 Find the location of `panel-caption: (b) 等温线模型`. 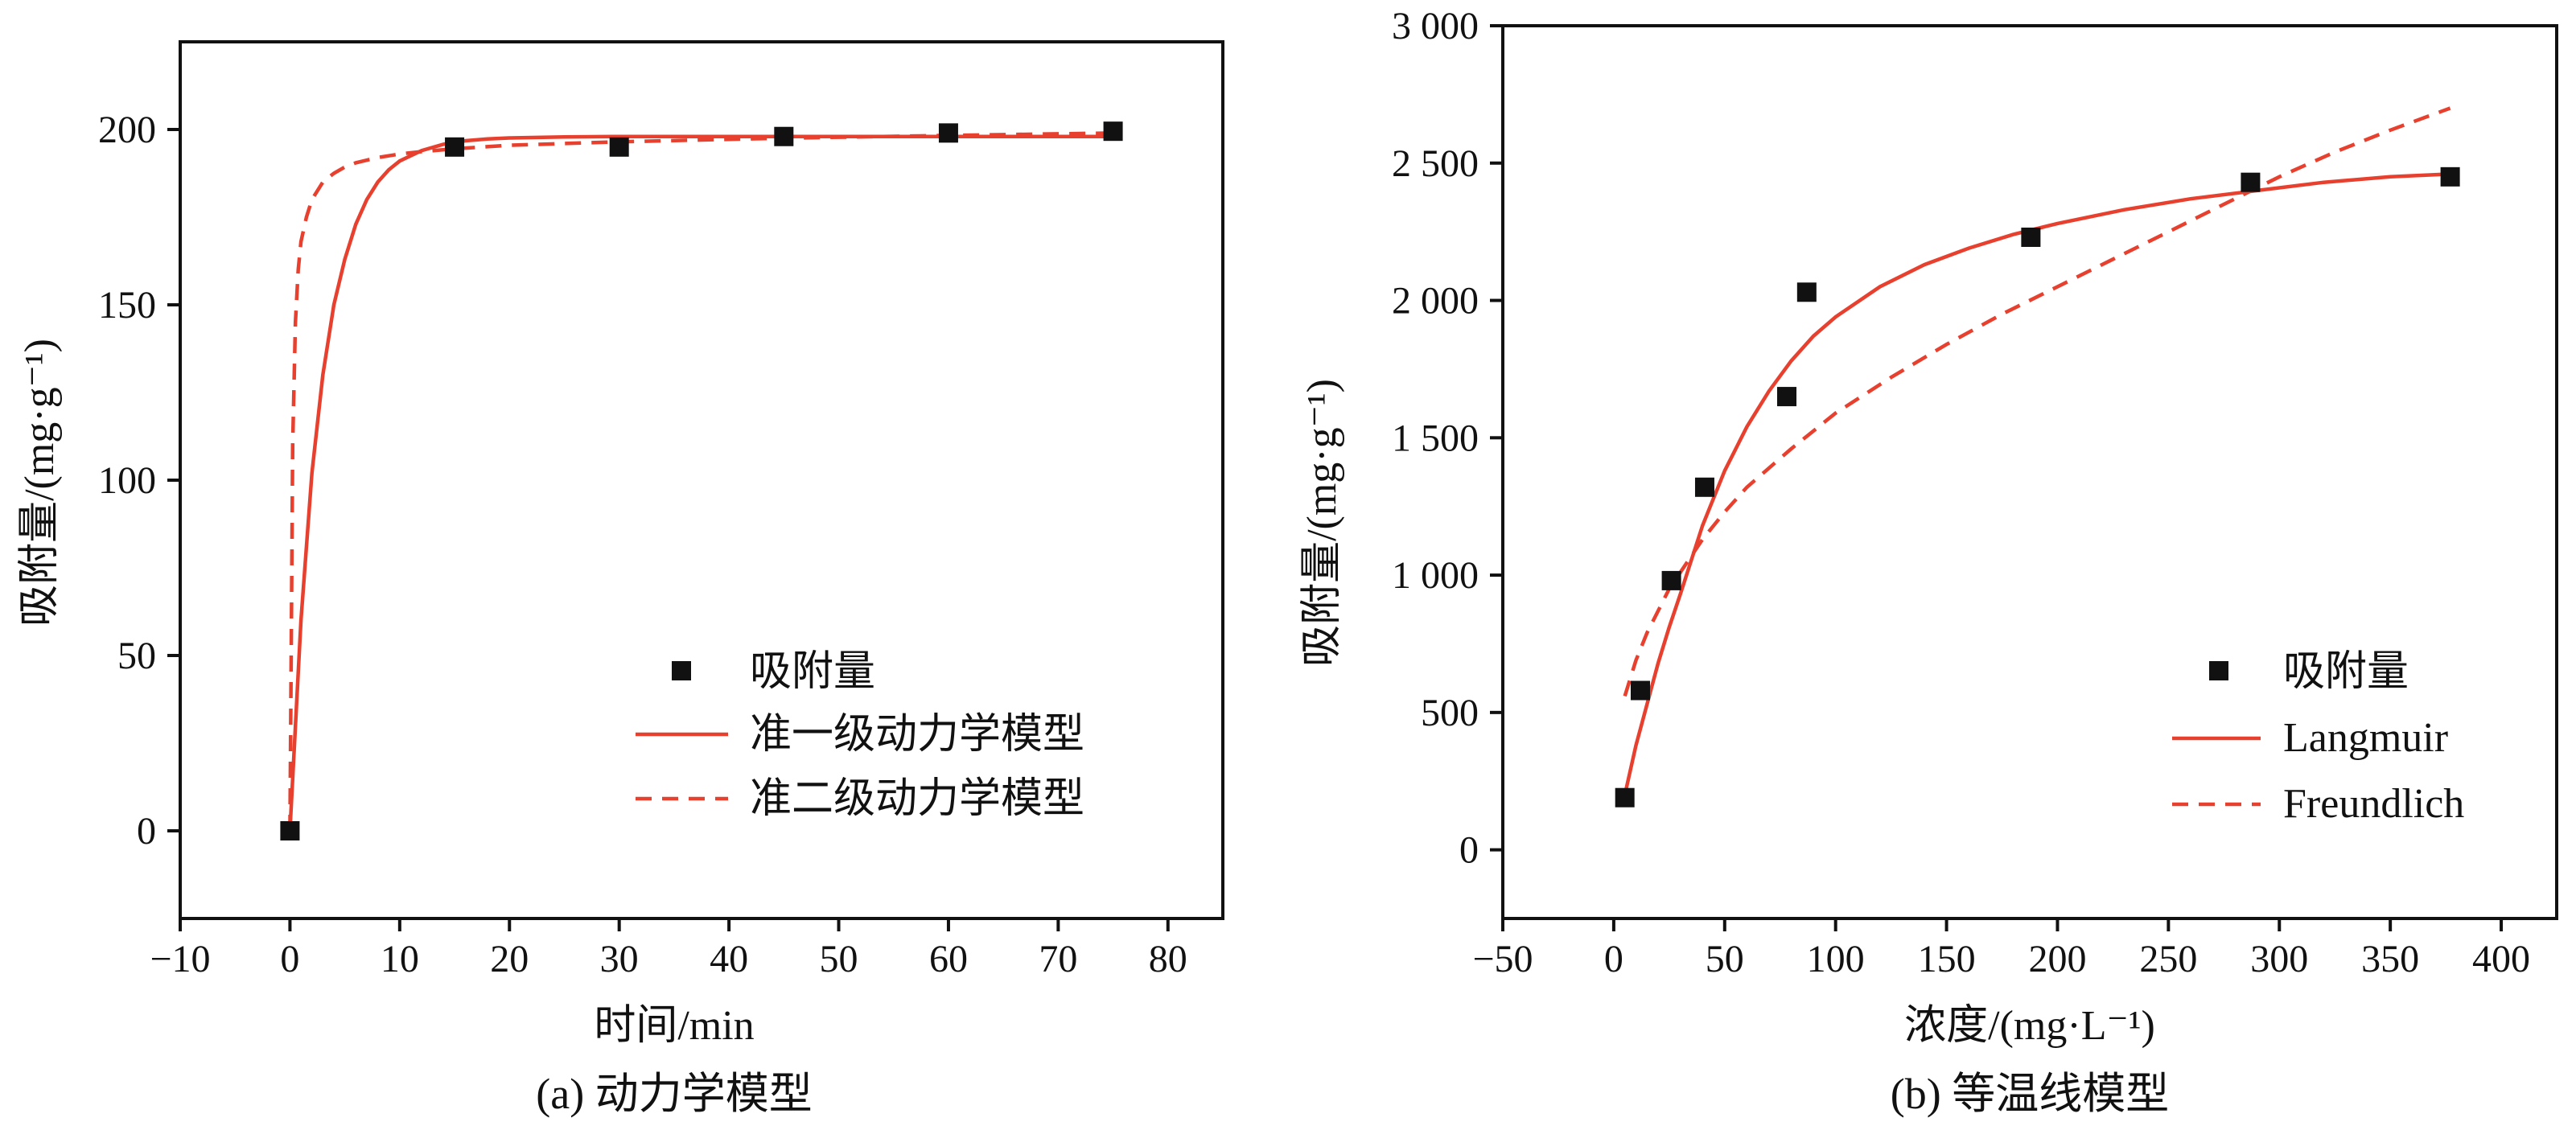

panel-caption: (b) 等温线模型 is located at coordinates (2030, 1094).